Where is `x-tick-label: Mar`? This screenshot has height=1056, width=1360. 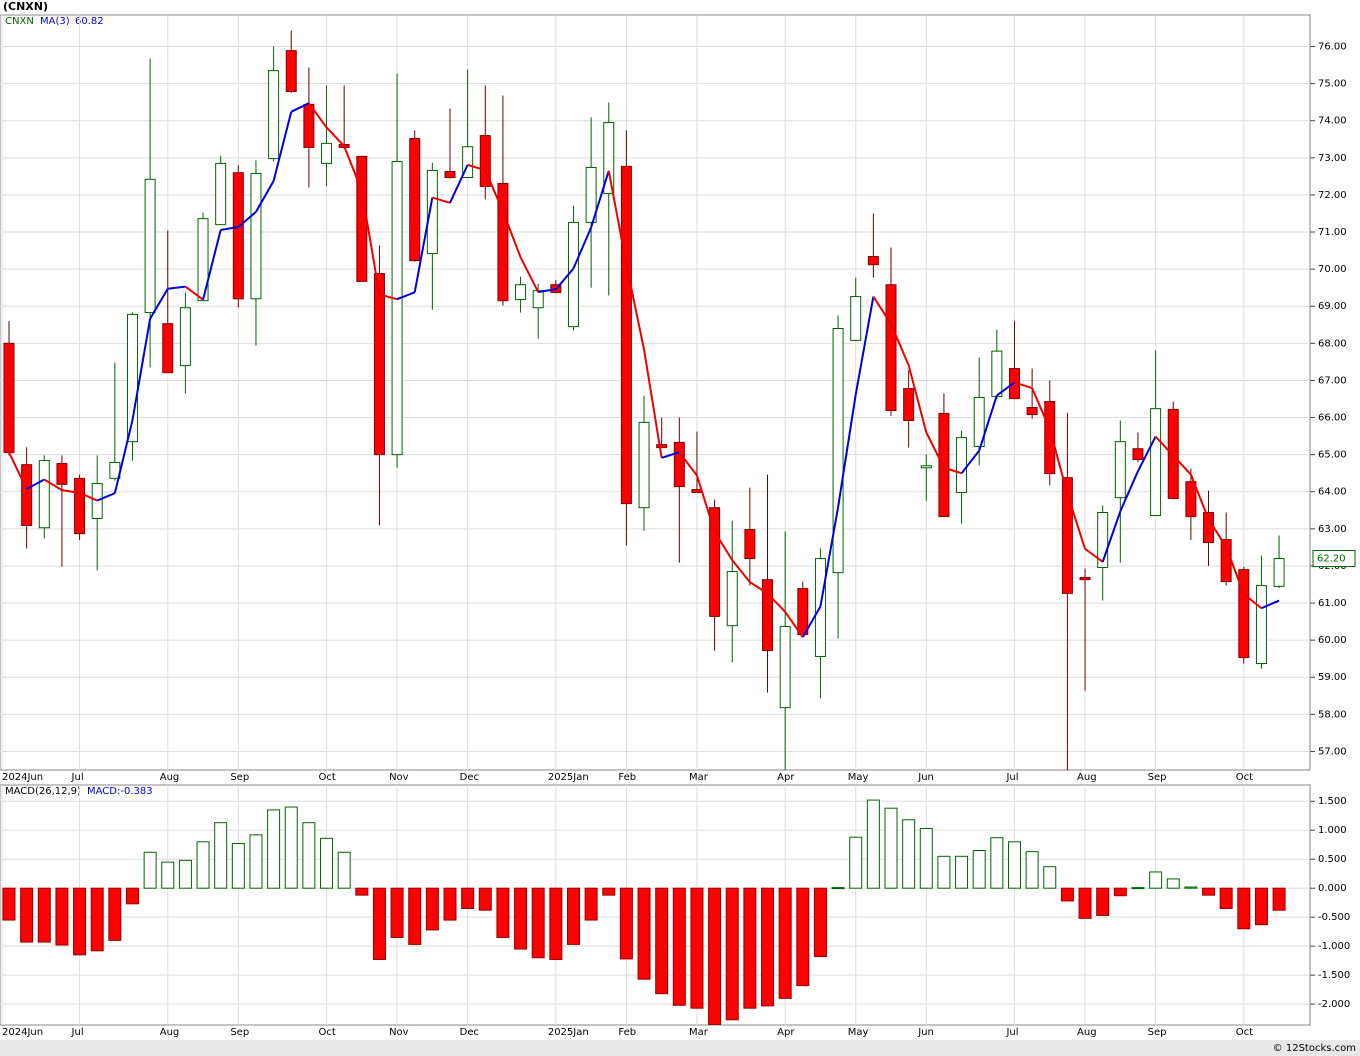 x-tick-label: Mar is located at coordinates (699, 777).